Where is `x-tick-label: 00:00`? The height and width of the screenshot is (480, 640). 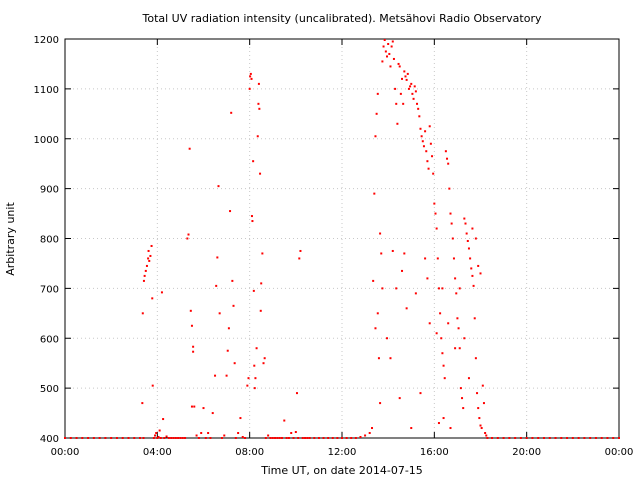 x-tick-label: 00:00 is located at coordinates (65, 452).